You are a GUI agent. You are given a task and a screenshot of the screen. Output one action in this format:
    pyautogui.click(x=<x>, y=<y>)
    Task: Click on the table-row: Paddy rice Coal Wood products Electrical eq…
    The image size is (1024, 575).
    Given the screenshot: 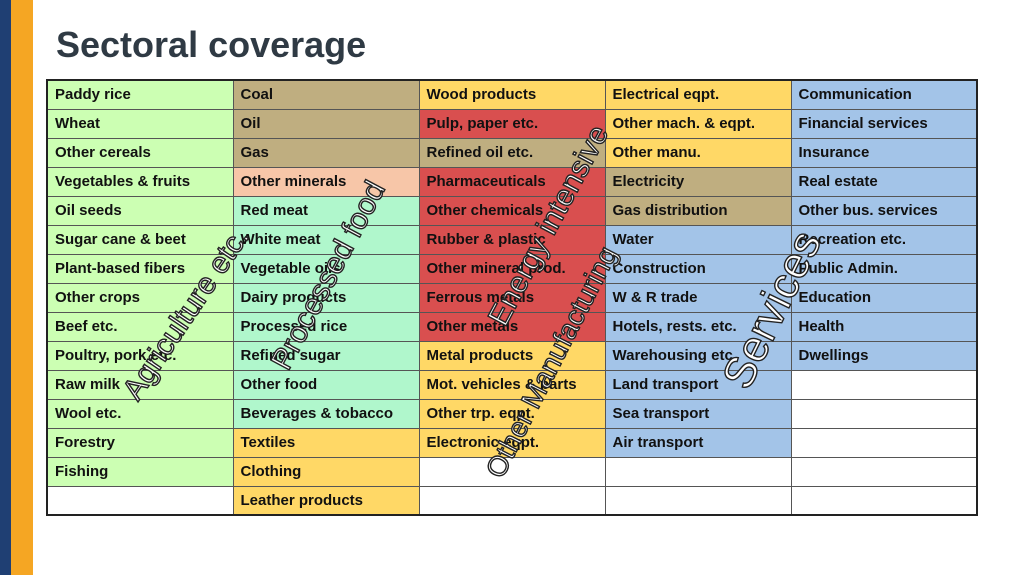 What is the action you would take?
    pyautogui.click(x=512, y=94)
    